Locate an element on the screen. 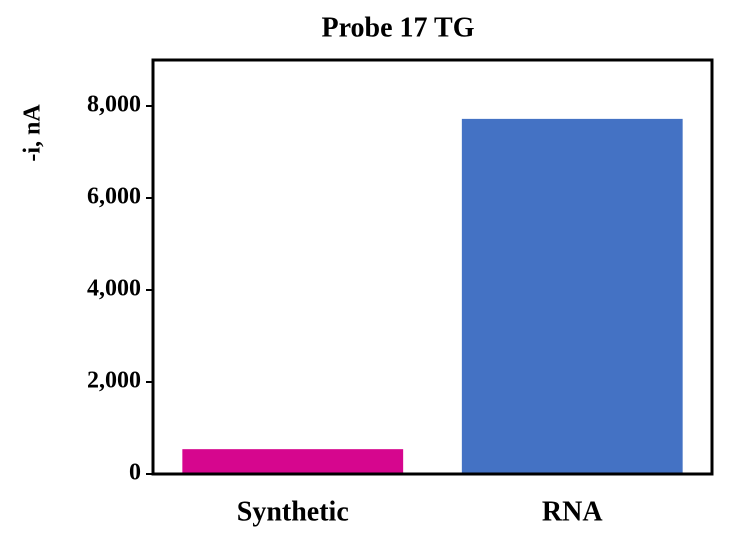 The image size is (742, 549). y-tick-label: 8,000 is located at coordinates (114, 105).